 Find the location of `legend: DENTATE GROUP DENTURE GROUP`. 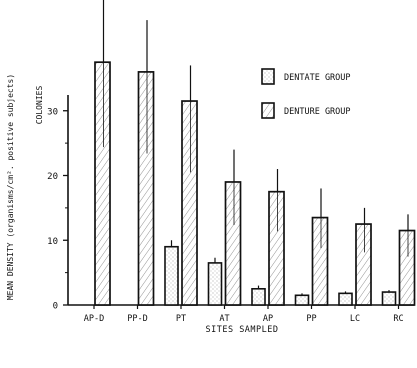

legend: DENTATE GROUP DENTURE GROUP is located at coordinates (306, 93).